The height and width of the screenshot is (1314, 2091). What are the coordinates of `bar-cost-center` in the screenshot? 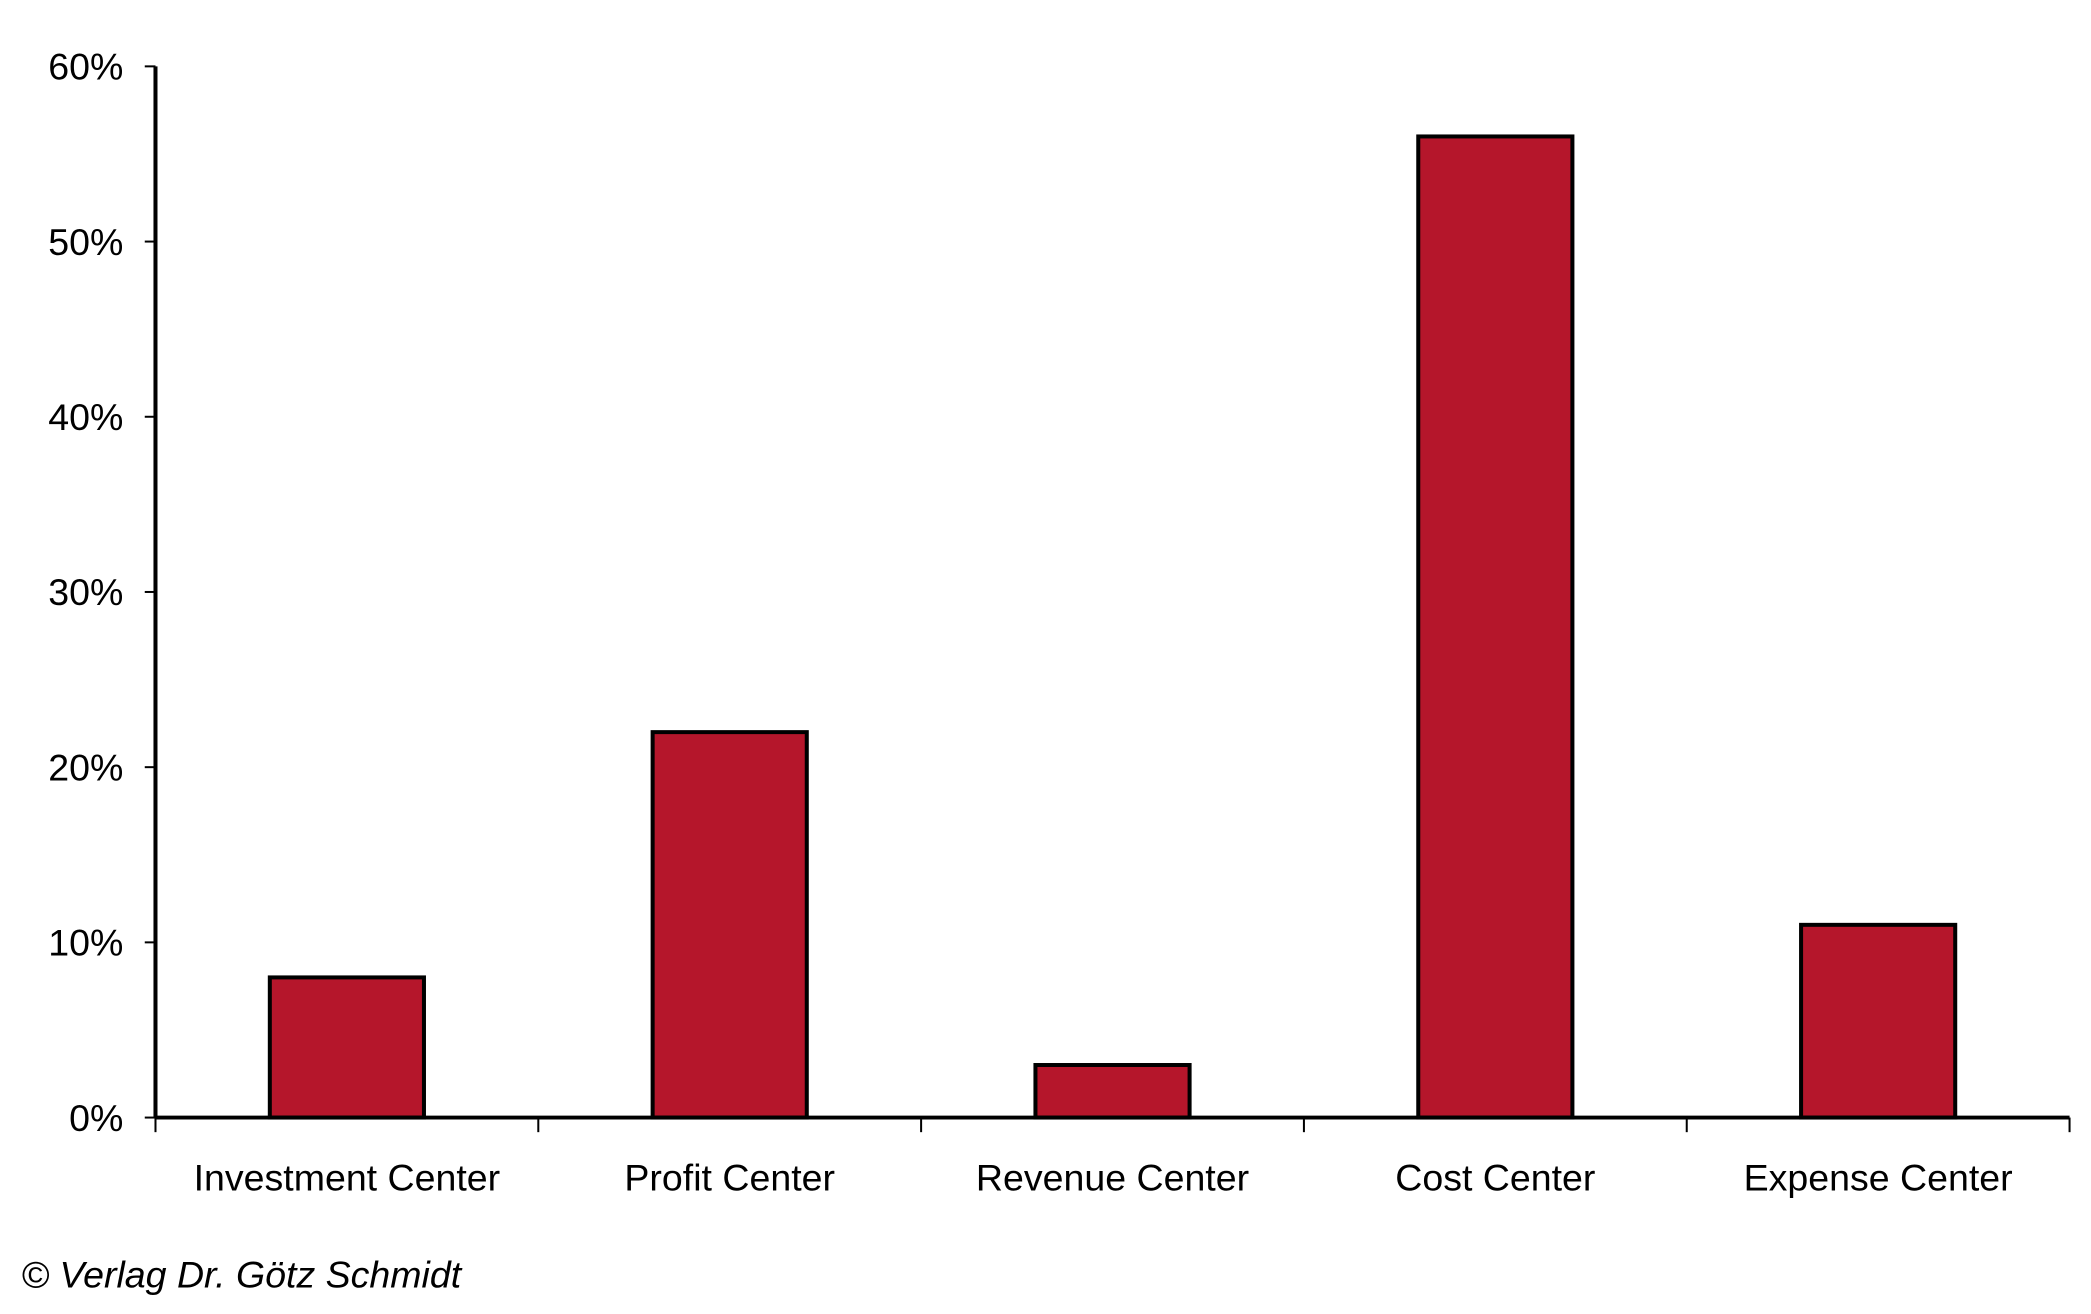 It's located at (1495, 627).